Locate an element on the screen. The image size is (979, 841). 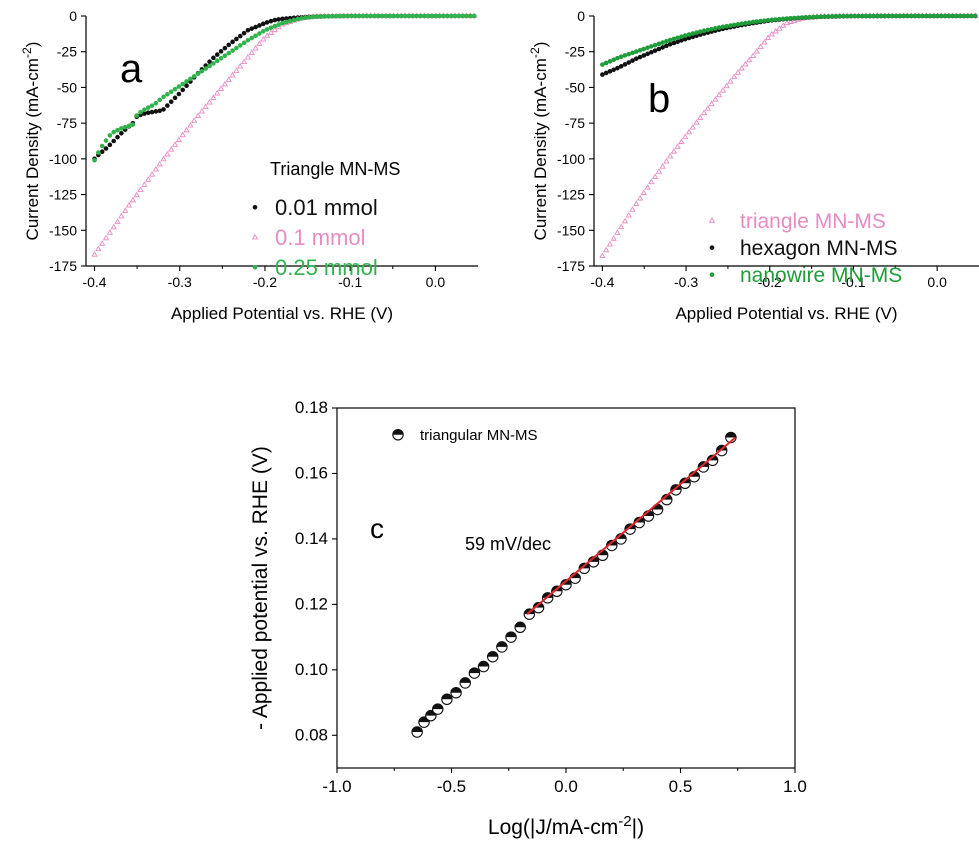
x-tick-label: -0.3 is located at coordinates (180, 282).